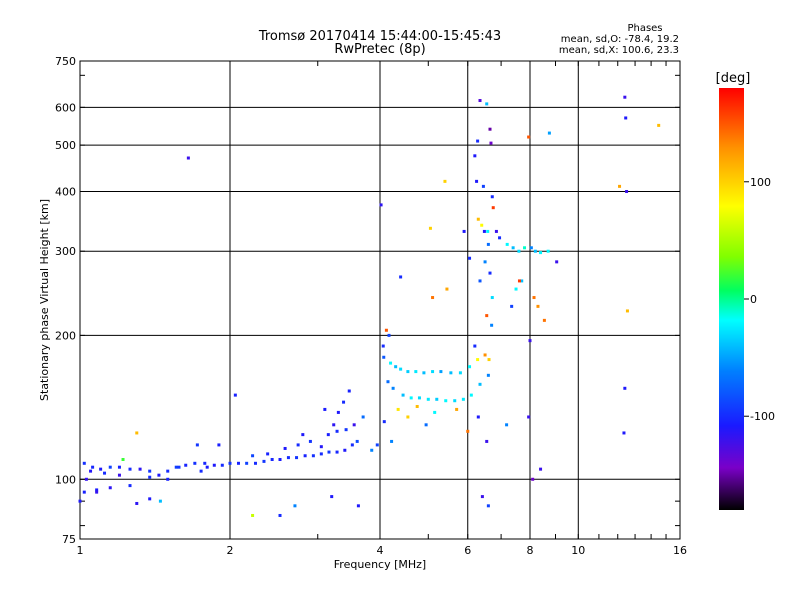 This screenshot has height=600, width=800. Describe the element at coordinates (65, 145) in the screenshot. I see `y-tick-label: 500` at that location.